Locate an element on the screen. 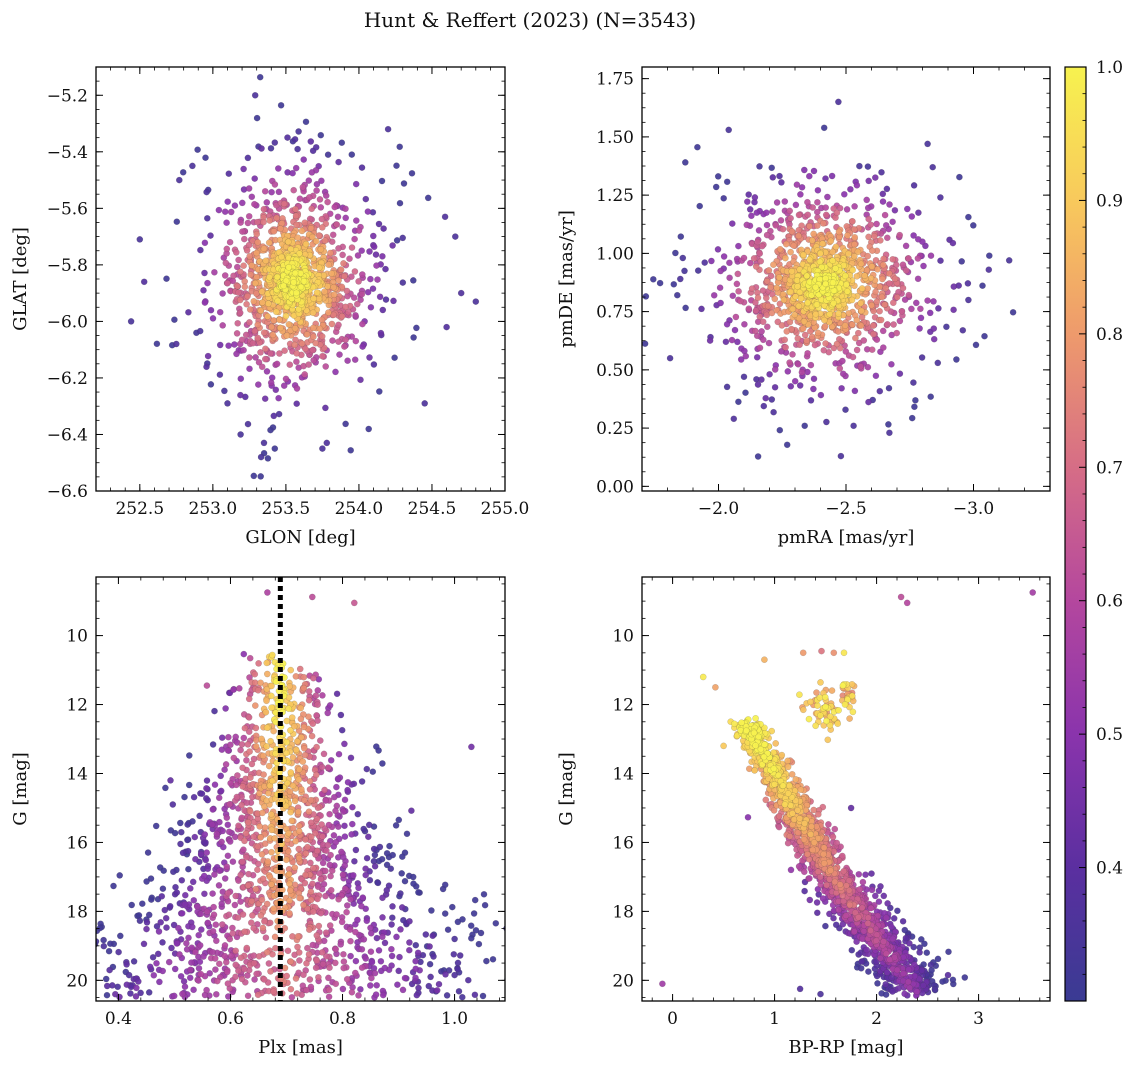  y-tick-label: 0.50 is located at coordinates (615, 371).